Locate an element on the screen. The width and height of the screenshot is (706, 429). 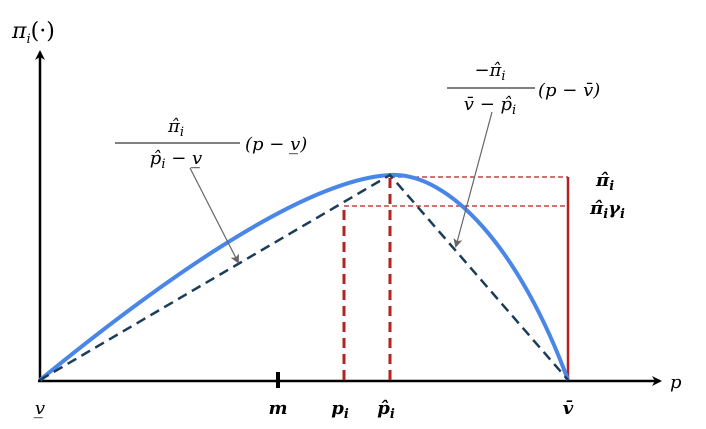
formula-factor: (p − v̲) is located at coordinates (276, 144).